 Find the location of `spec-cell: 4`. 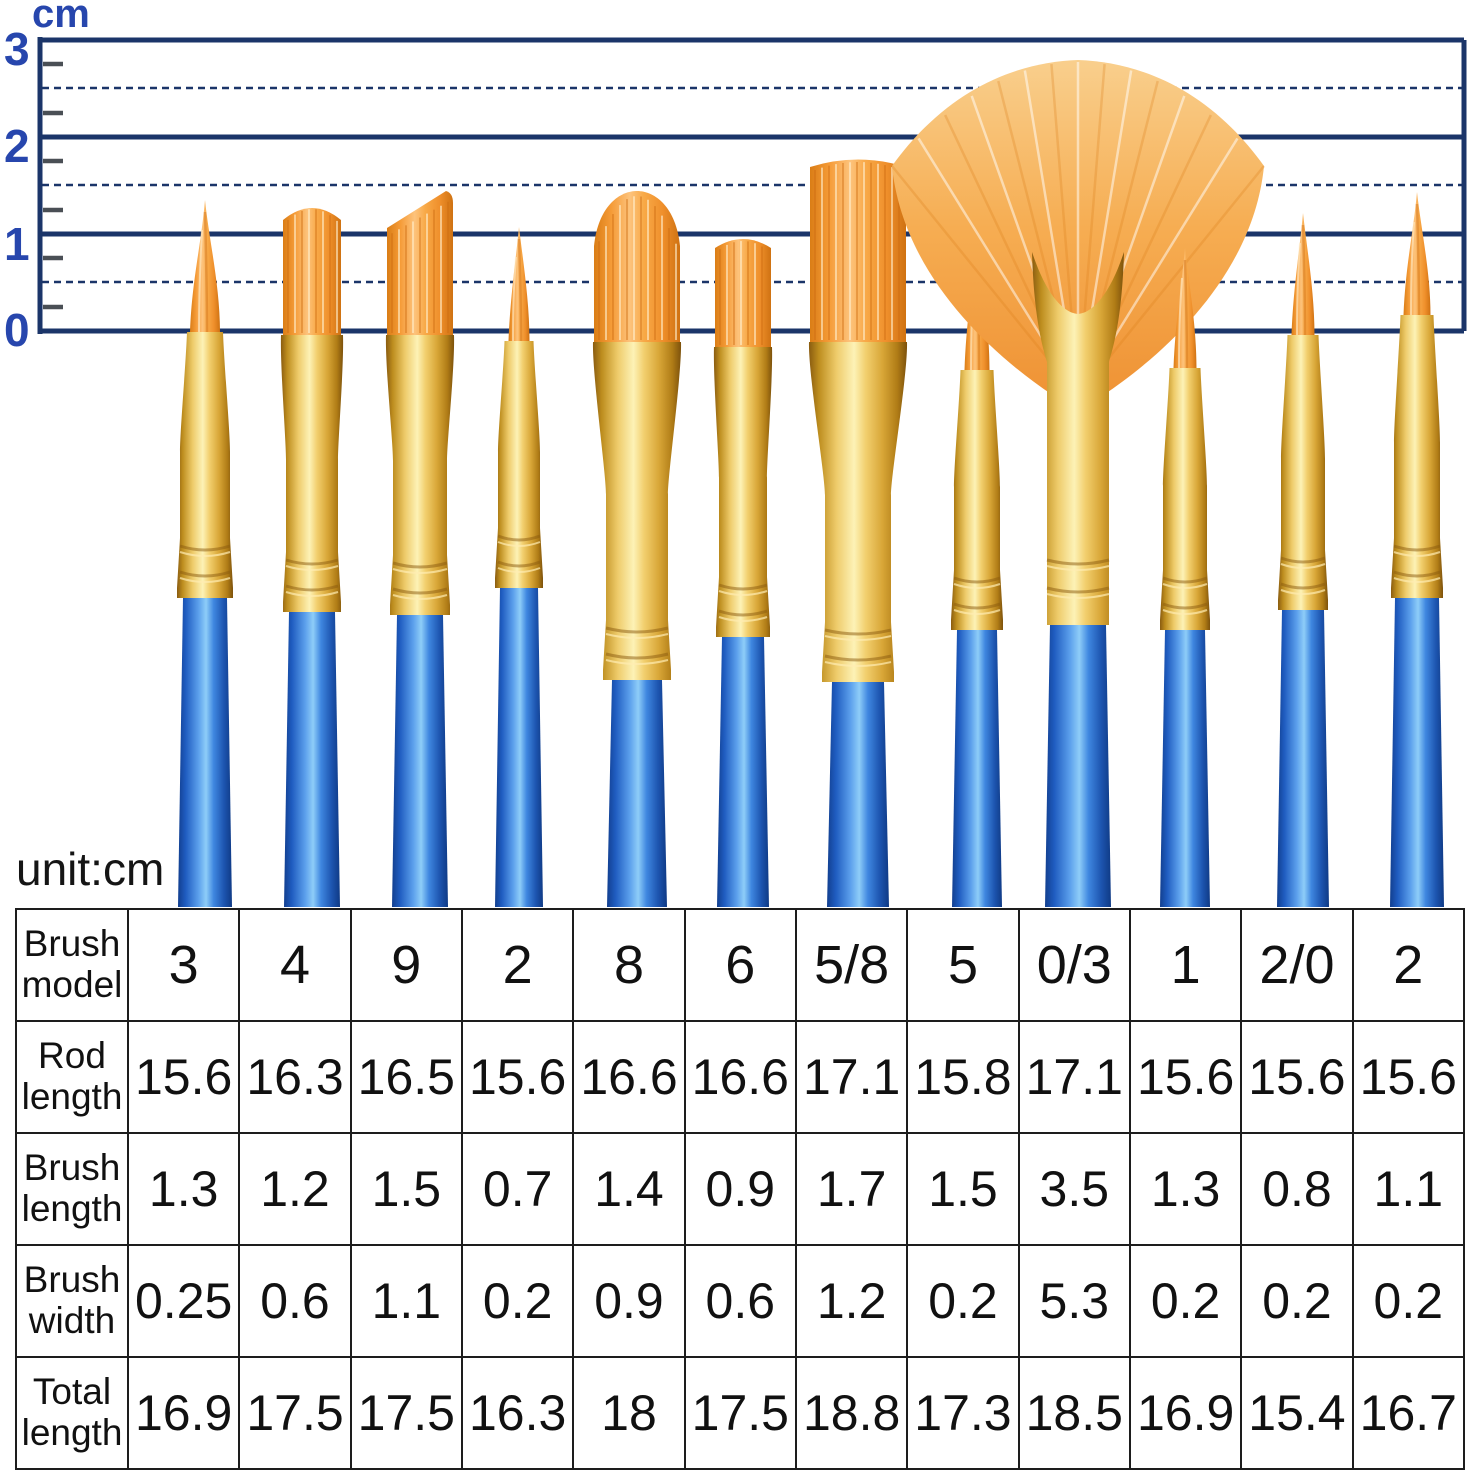

spec-cell: 4 is located at coordinates (295, 965).